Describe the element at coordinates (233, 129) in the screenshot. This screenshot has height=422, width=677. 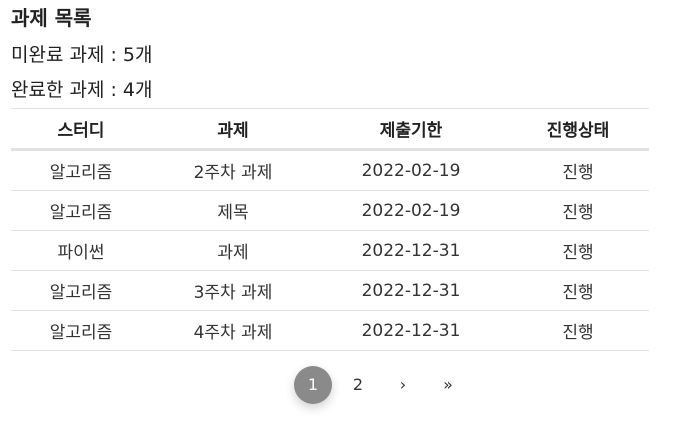
I see `column-header-assignment: 과제` at that location.